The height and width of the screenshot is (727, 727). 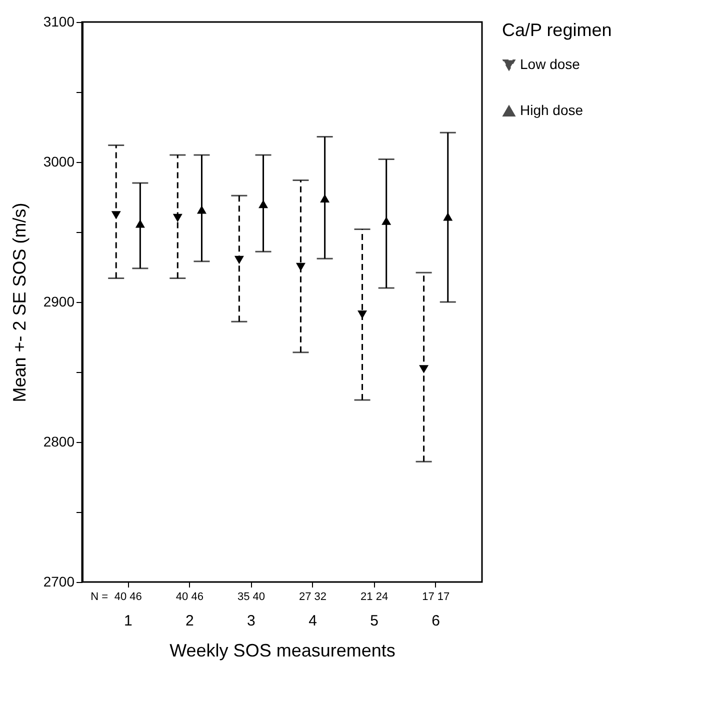 I want to click on x-tick-label: 5, so click(x=374, y=621).